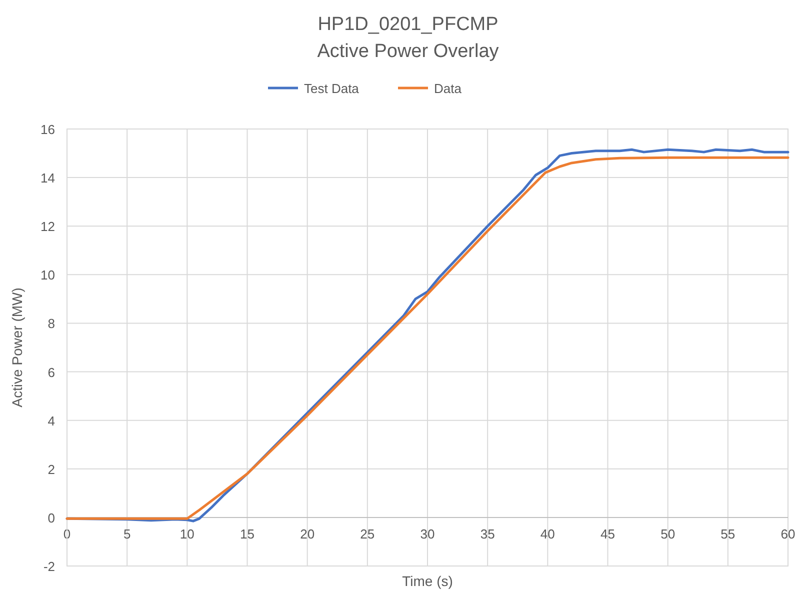 Image resolution: width=796 pixels, height=591 pixels. I want to click on x-tick-label: 15, so click(247, 534).